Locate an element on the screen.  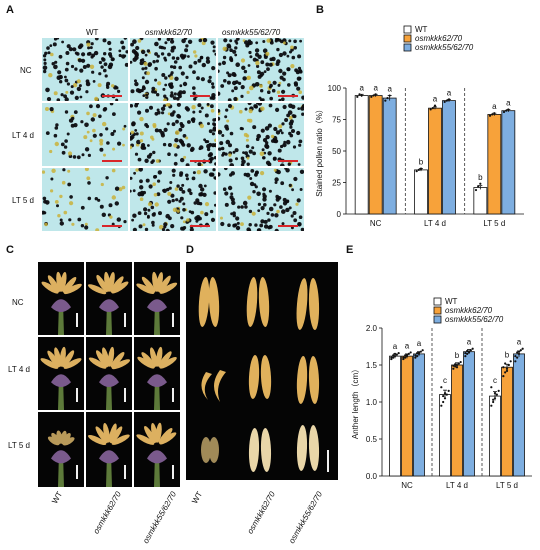
y-tick-label: 75 is located at coordinates (336, 120).